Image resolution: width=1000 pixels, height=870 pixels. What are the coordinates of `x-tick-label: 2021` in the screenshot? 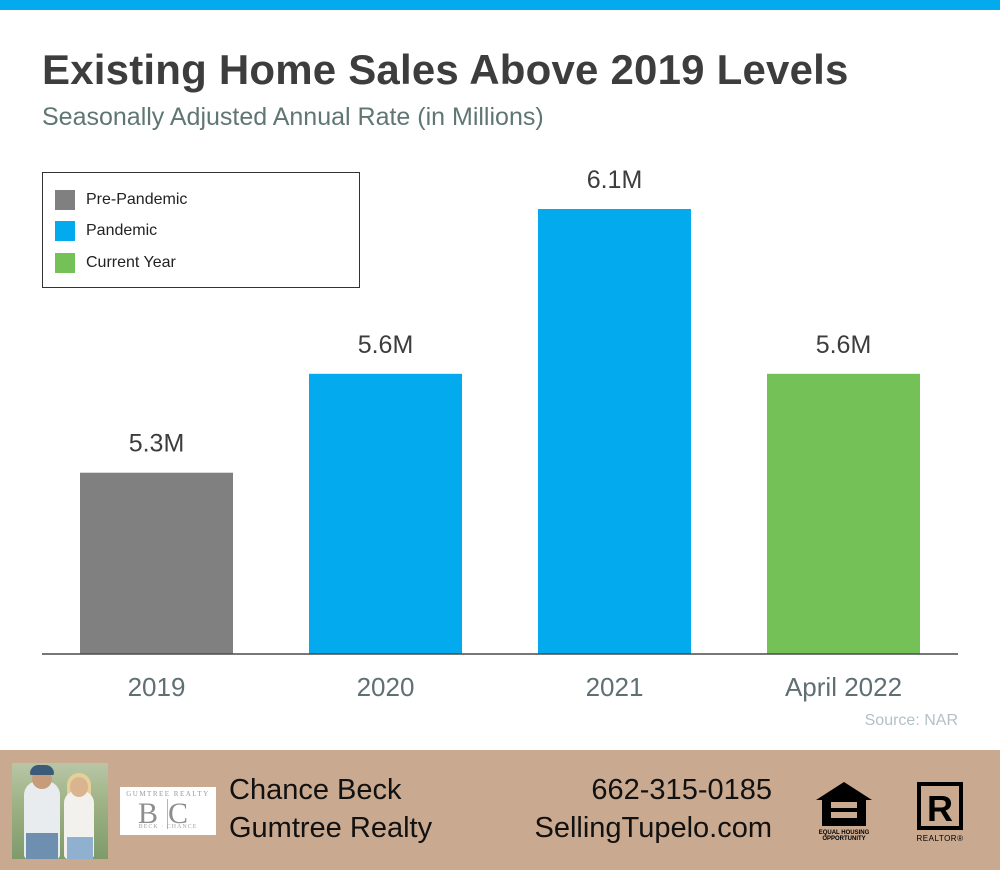 It's located at (615, 687).